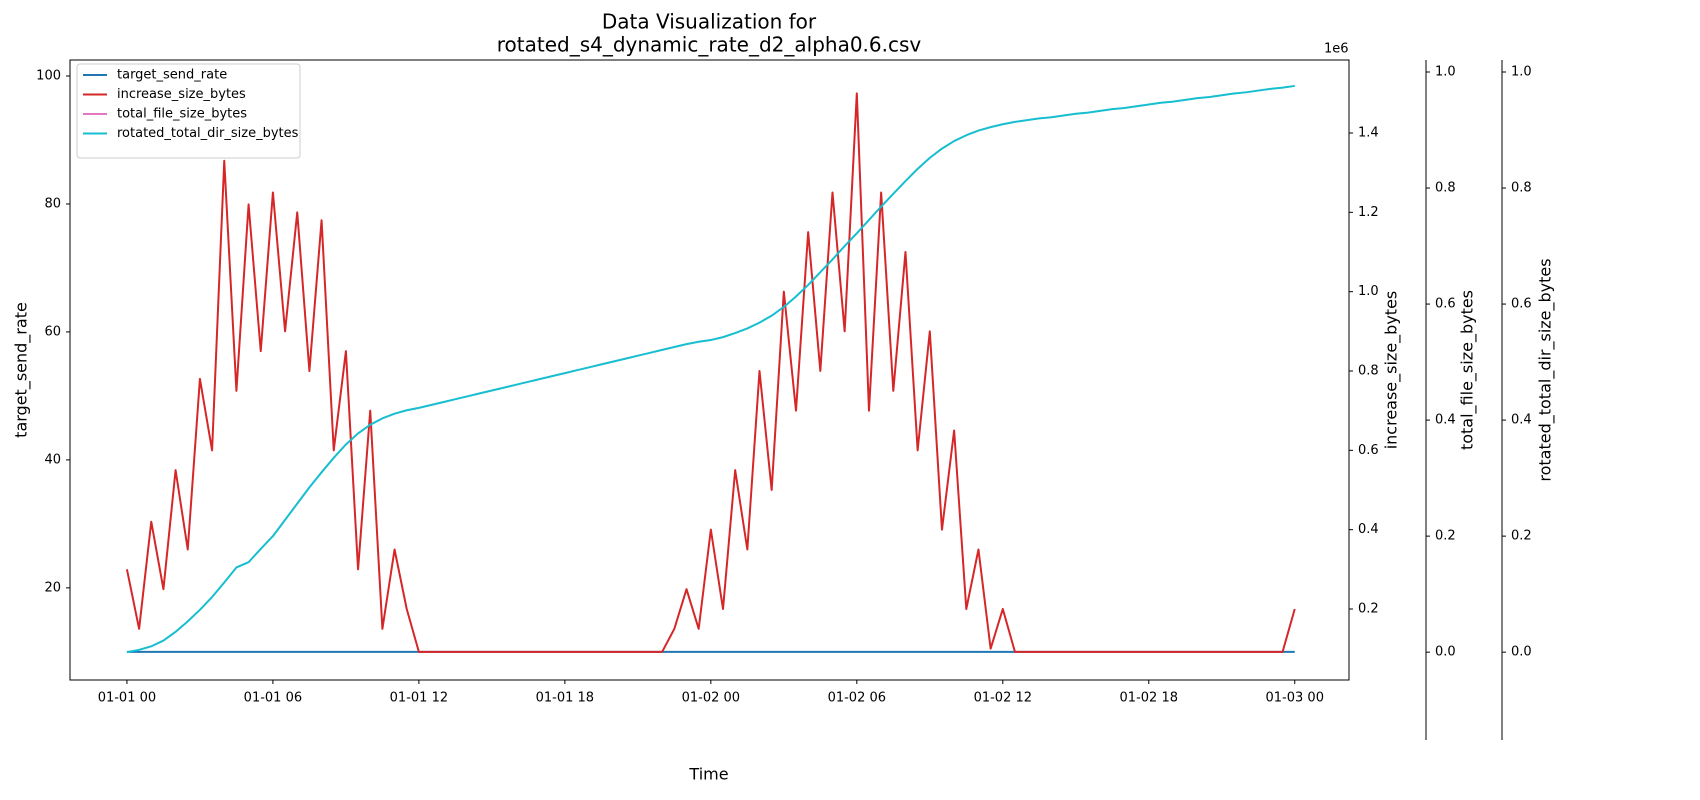 This screenshot has height=800, width=1700. I want to click on legend-label: increase_size_bytes, so click(181, 94).